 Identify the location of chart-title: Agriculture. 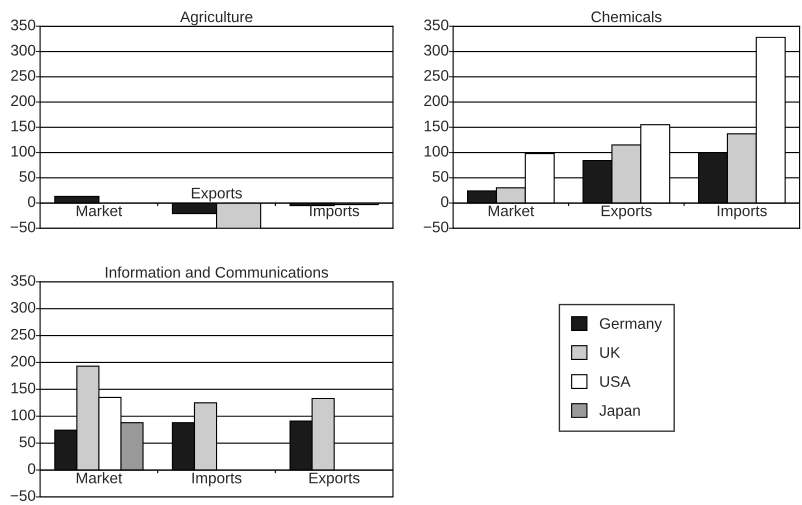
(216, 18).